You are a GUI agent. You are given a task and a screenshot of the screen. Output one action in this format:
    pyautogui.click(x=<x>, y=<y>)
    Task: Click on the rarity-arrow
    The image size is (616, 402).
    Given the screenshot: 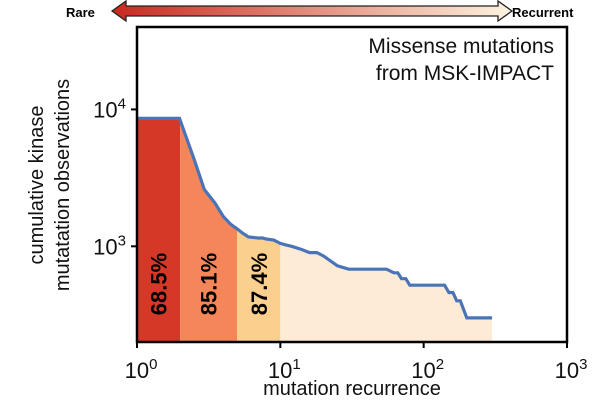 What is the action you would take?
    pyautogui.click(x=312, y=11)
    